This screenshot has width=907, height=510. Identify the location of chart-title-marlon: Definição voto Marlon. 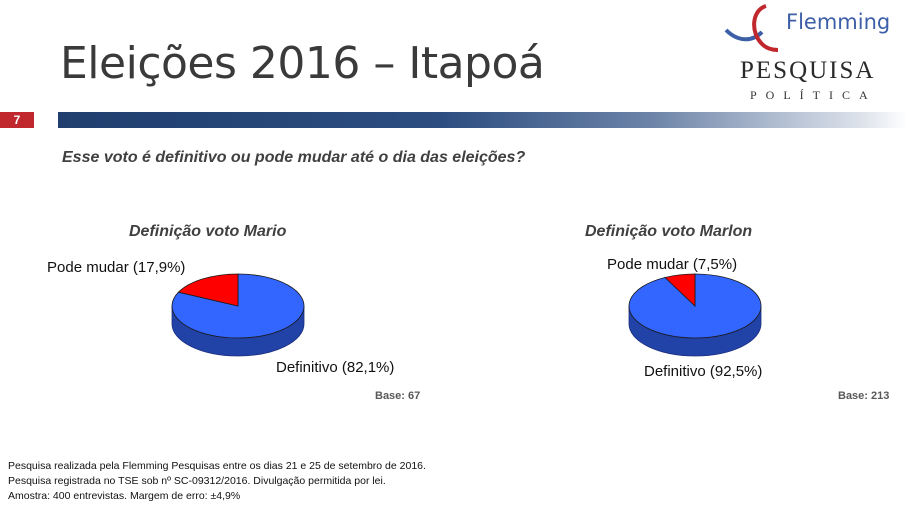
(669, 231).